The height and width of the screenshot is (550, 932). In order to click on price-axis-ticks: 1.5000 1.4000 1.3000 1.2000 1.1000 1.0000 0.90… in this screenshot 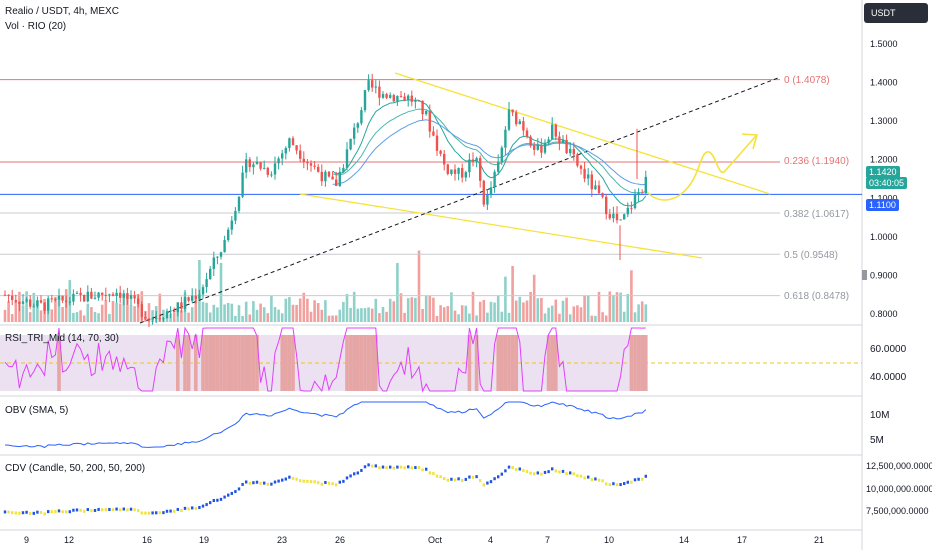, I will do `click(884, 179)`.